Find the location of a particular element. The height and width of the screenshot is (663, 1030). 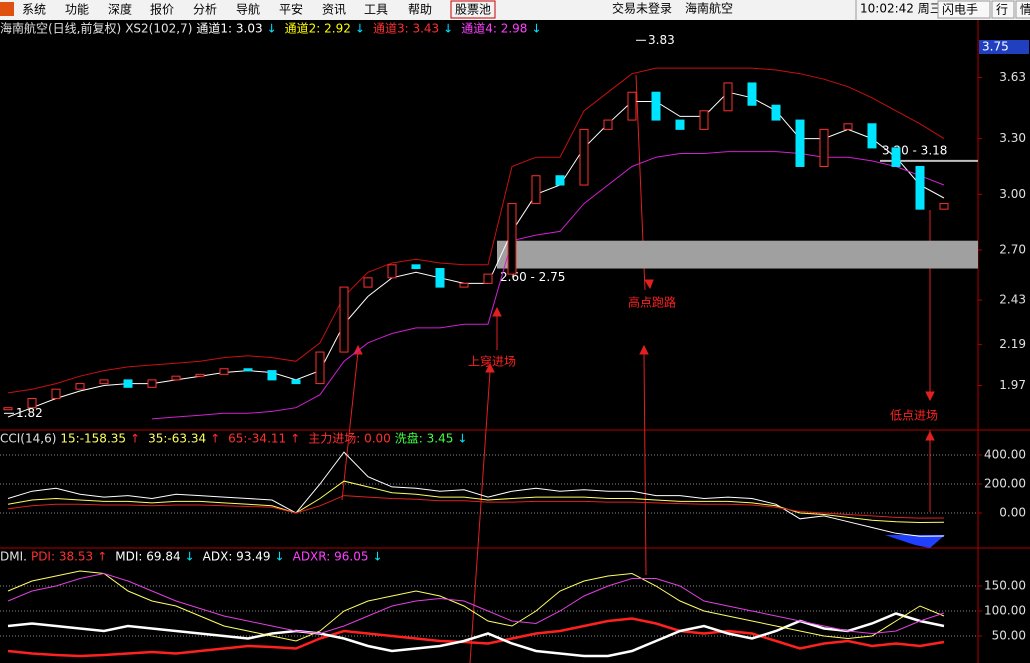

legend-entry: ADX: 93.49 is located at coordinates (237, 557).